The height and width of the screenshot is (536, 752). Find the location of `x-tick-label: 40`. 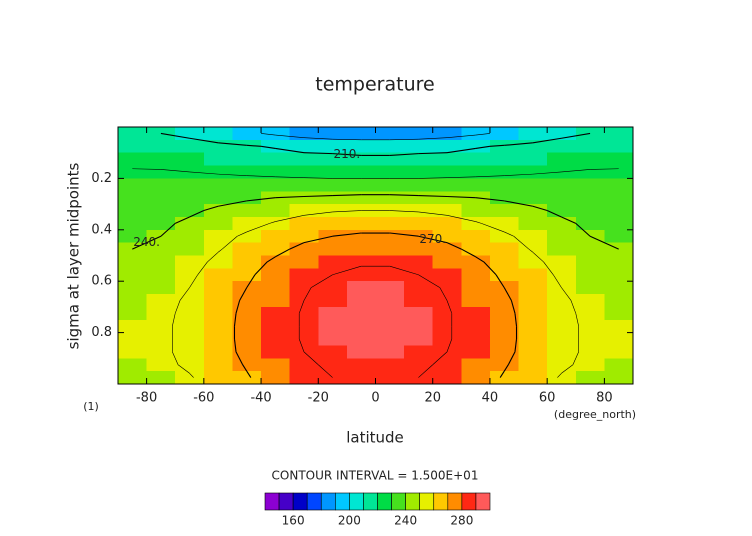

x-tick-label: 40 is located at coordinates (490, 398).